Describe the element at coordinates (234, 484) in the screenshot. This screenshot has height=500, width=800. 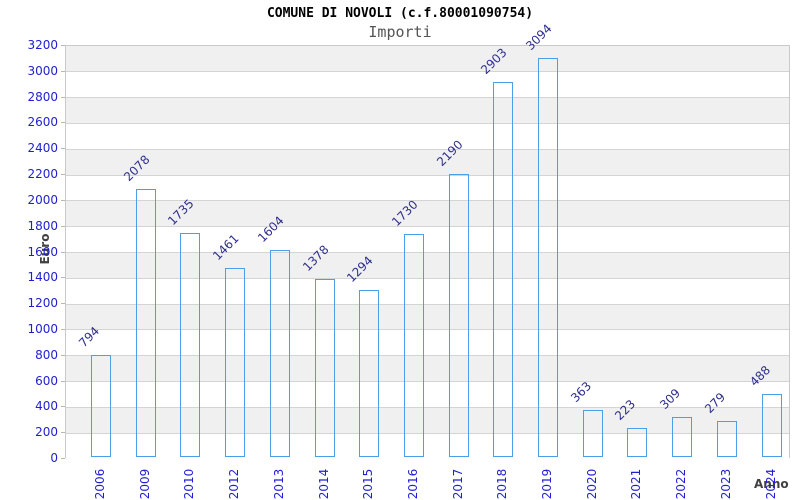
I see `x-tick-label: 2012` at that location.